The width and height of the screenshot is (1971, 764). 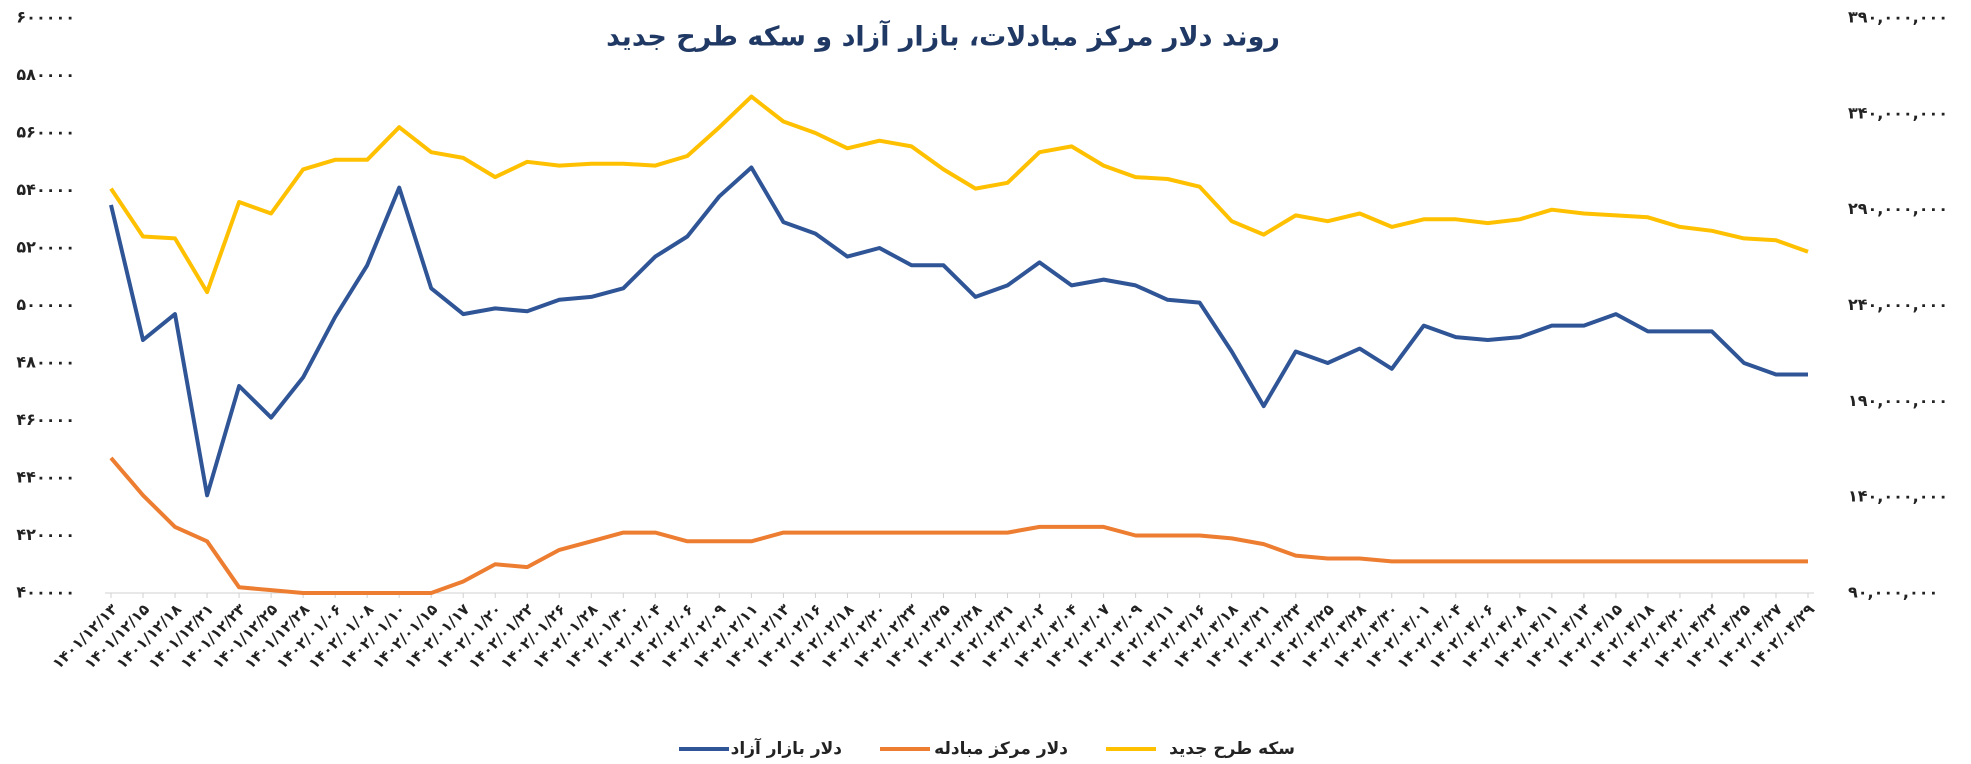 I want to click on y2-tick-label: ۱۹۰,۰۰۰,۰۰۰, so click(x=1898, y=400).